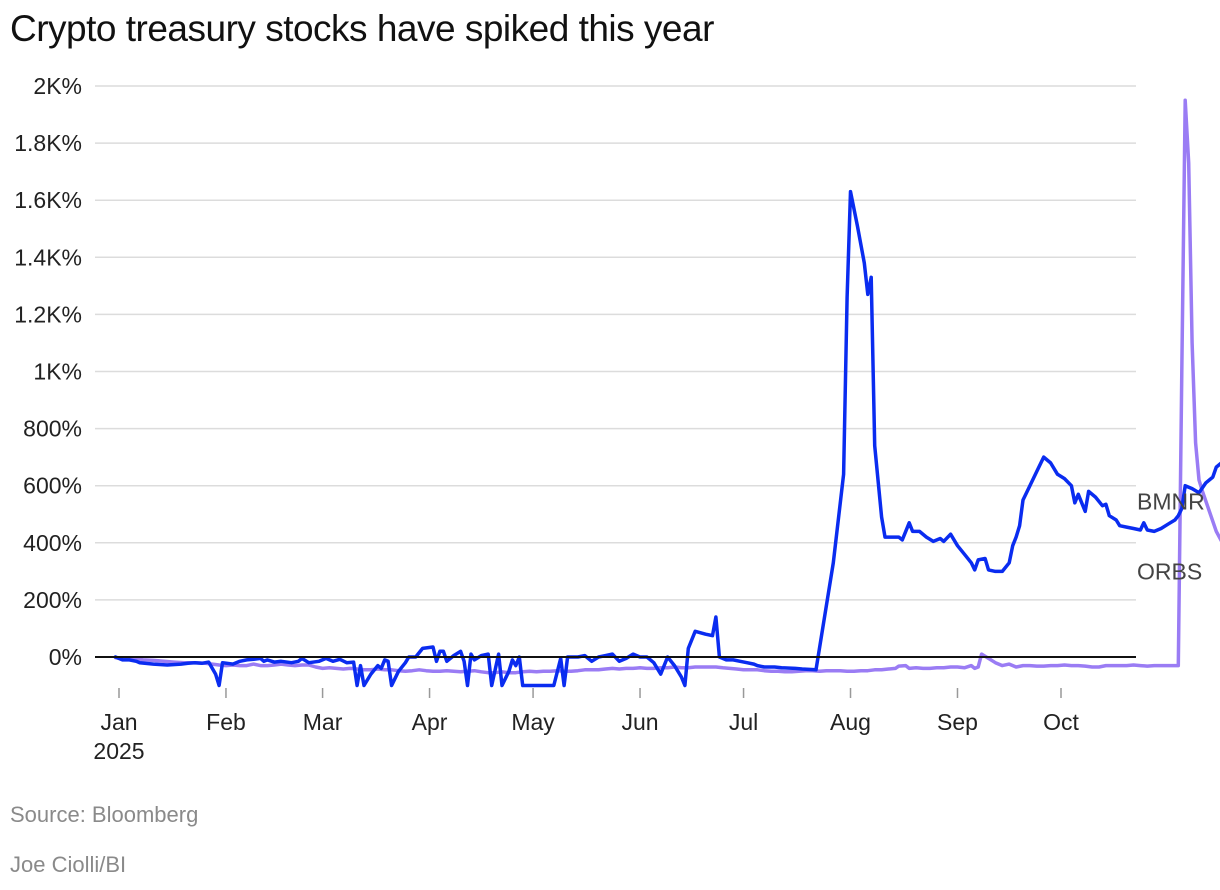  What do you see at coordinates (118, 722) in the screenshot?
I see `x-tick-label: Jan` at bounding box center [118, 722].